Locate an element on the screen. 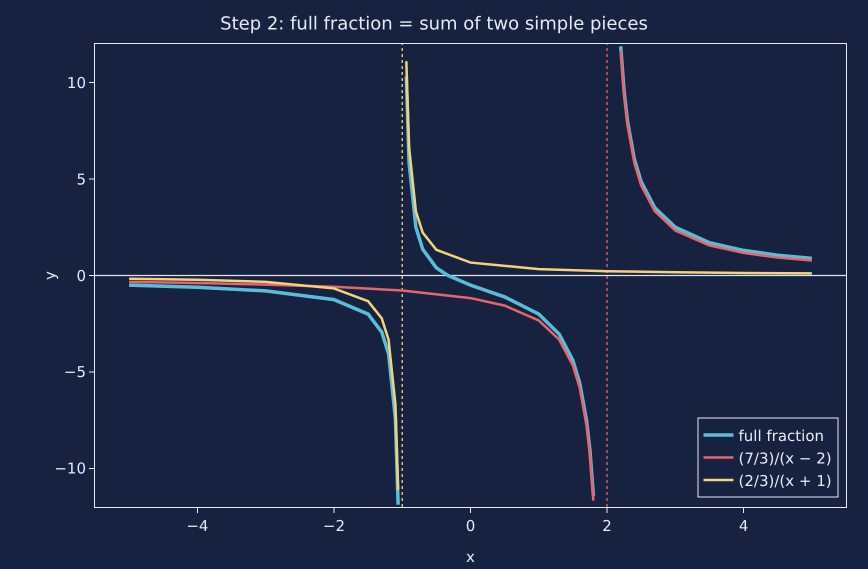 The image size is (868, 569). x-tick-label: 0 is located at coordinates (471, 526).